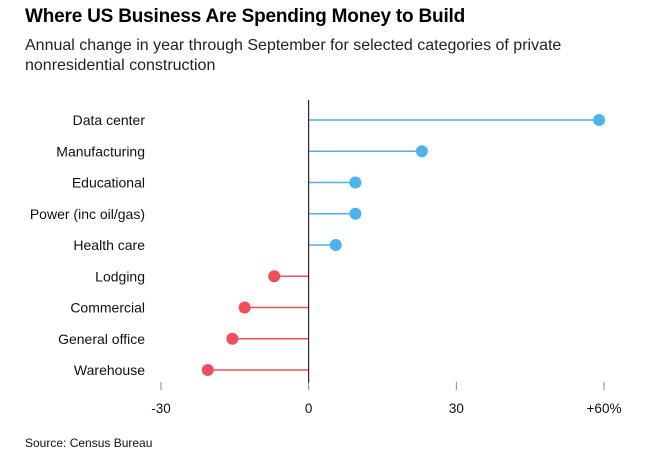 This screenshot has height=467, width=650. What do you see at coordinates (101, 339) in the screenshot?
I see `category-label: General office` at bounding box center [101, 339].